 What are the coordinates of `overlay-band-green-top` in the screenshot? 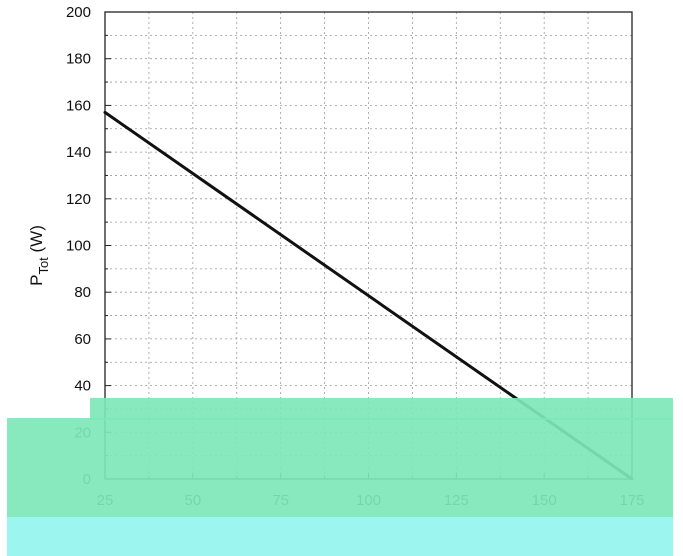 It's located at (381, 409).